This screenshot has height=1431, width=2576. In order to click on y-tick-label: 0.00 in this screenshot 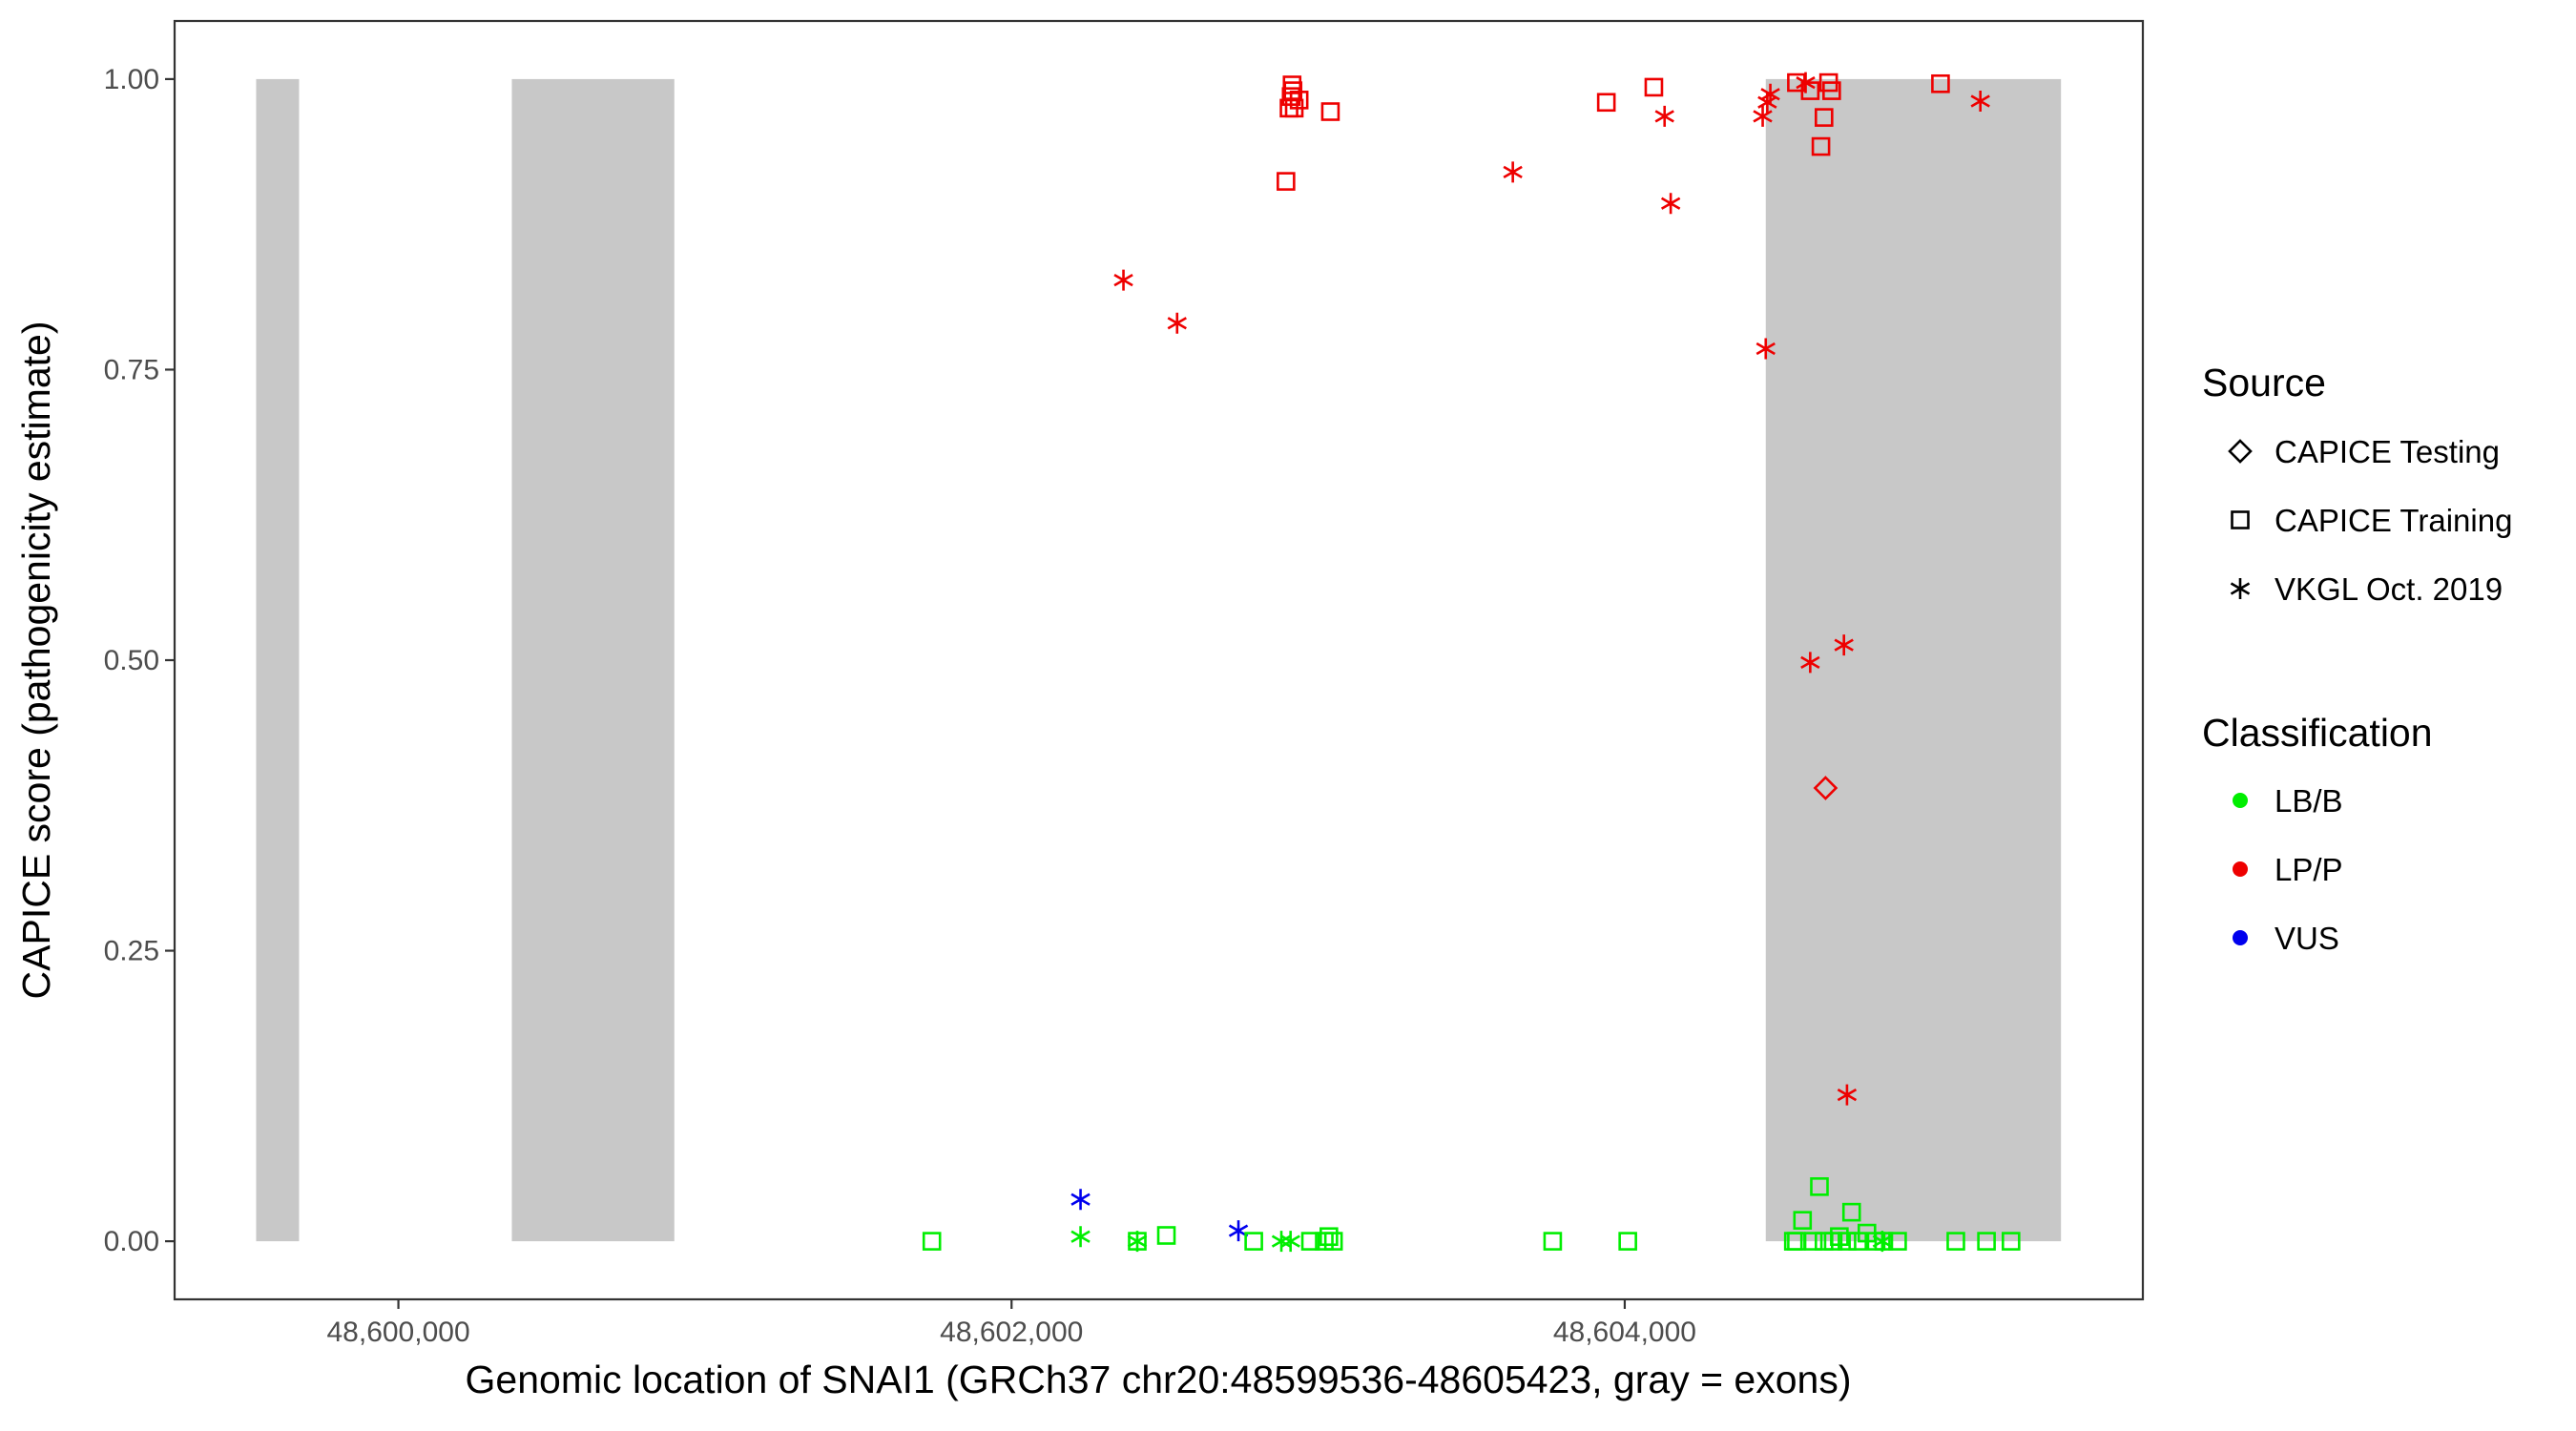, I will do `click(131, 1241)`.